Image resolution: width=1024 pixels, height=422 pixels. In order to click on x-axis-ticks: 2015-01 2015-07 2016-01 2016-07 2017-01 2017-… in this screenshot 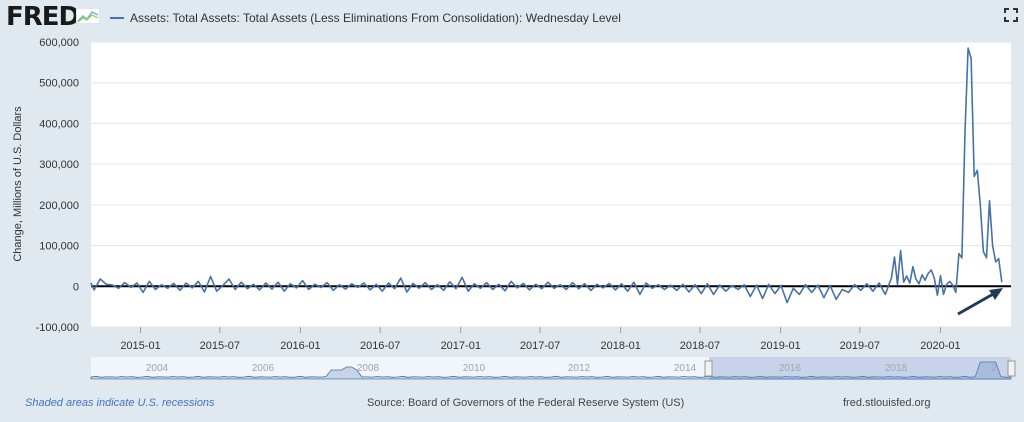, I will do `click(540, 339)`.